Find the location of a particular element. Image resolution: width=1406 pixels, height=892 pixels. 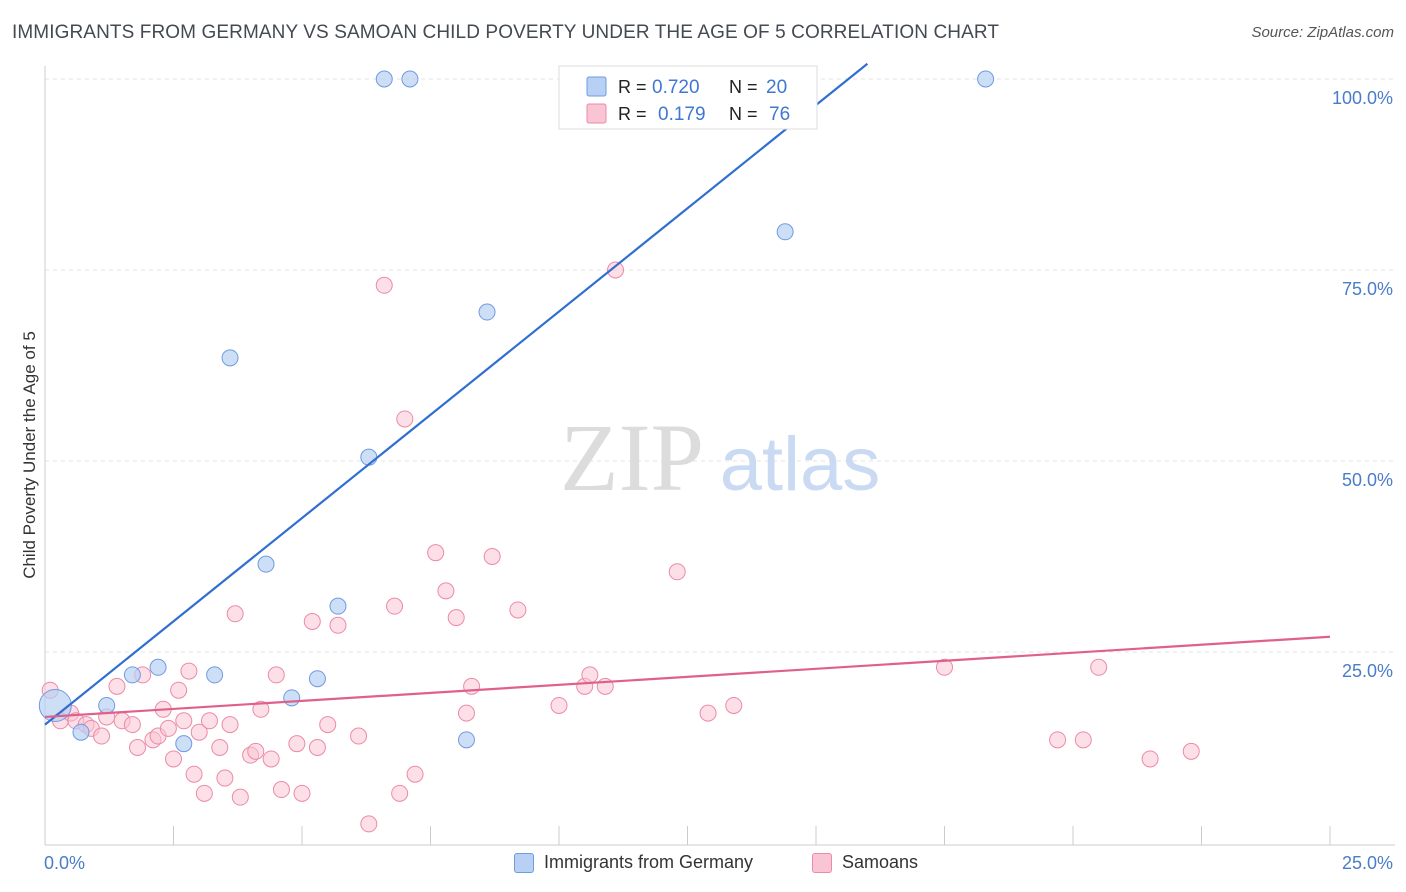

watermark-zip: ZIP is located at coordinates (632, 457).